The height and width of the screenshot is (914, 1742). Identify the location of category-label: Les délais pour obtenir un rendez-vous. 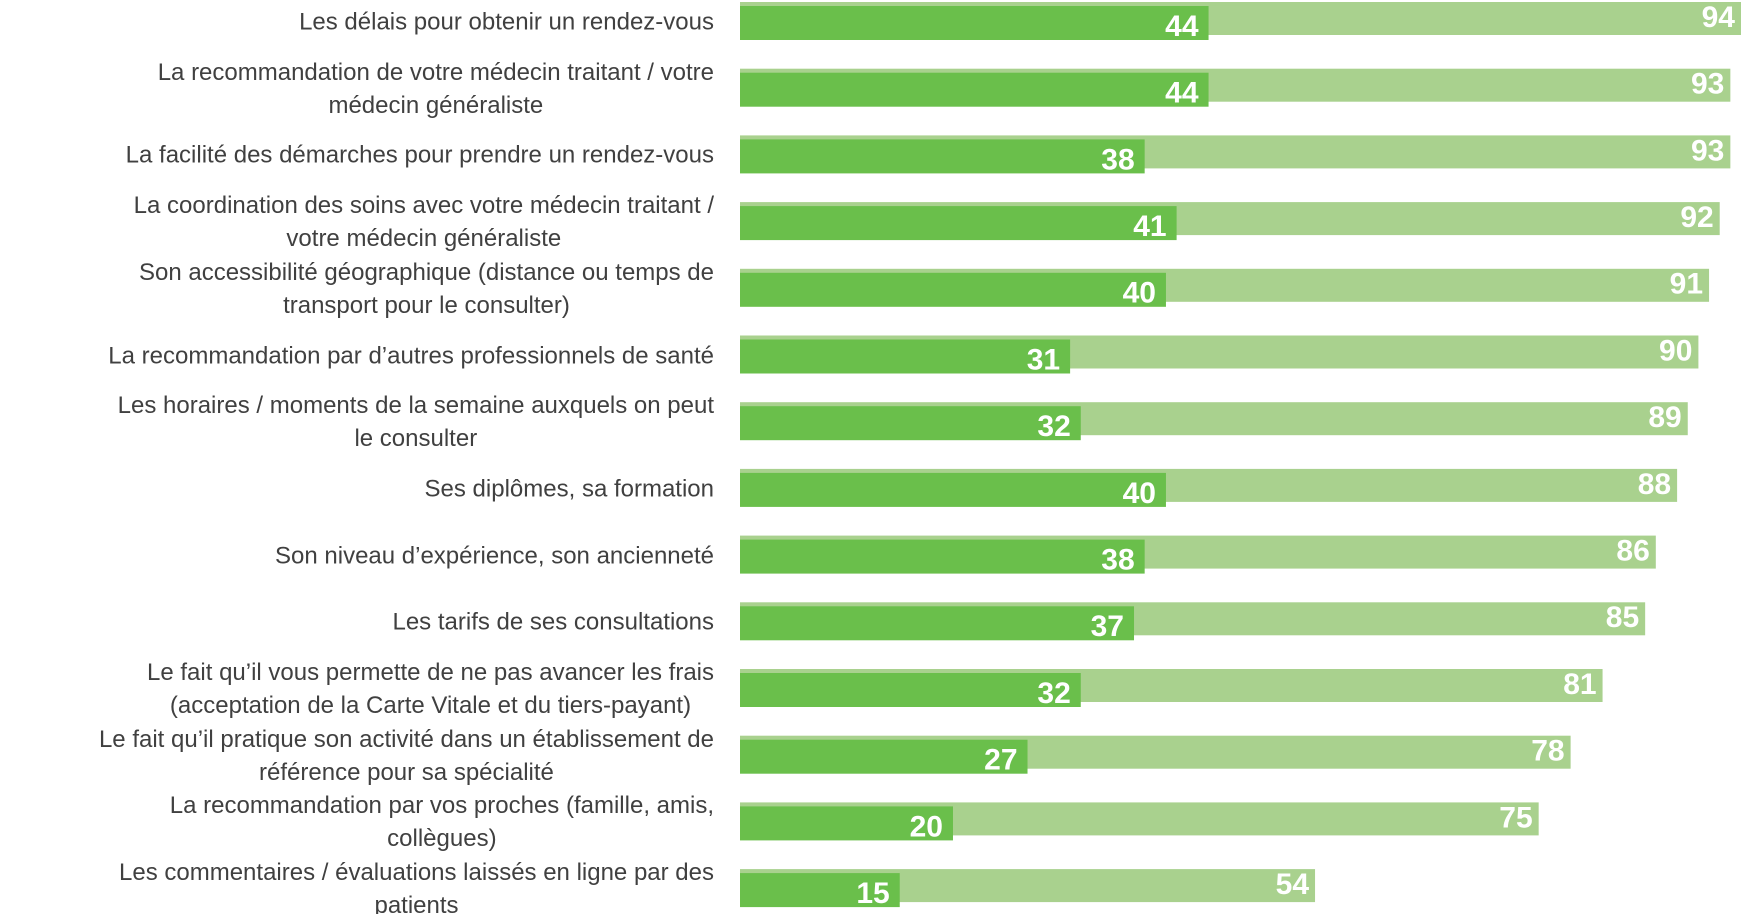
(506, 22).